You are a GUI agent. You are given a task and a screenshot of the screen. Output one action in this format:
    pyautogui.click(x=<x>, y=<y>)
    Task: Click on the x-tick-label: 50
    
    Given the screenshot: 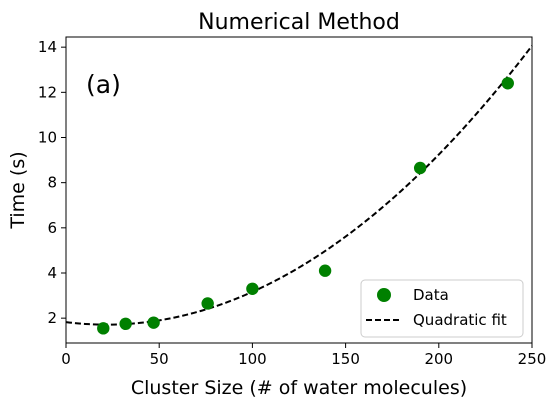 What is the action you would take?
    pyautogui.click(x=159, y=359)
    